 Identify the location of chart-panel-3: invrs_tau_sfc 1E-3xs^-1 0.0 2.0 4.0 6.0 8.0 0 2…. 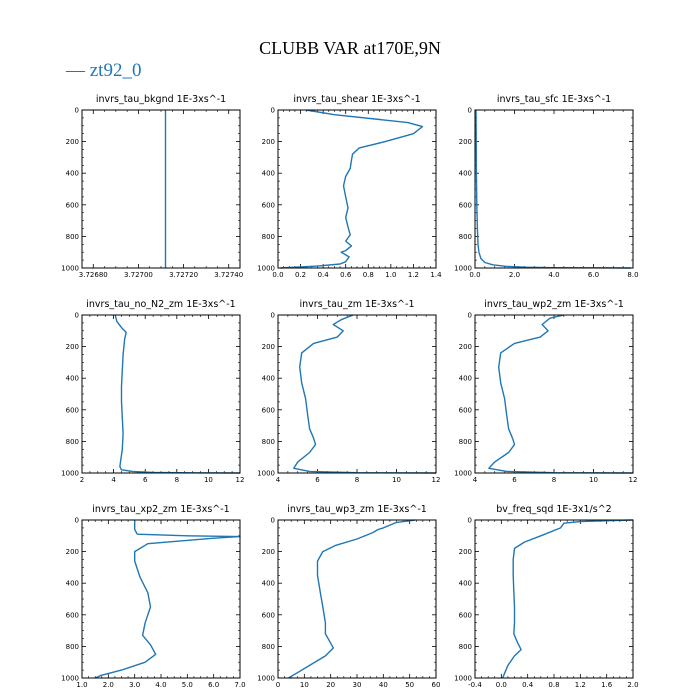
(546, 186).